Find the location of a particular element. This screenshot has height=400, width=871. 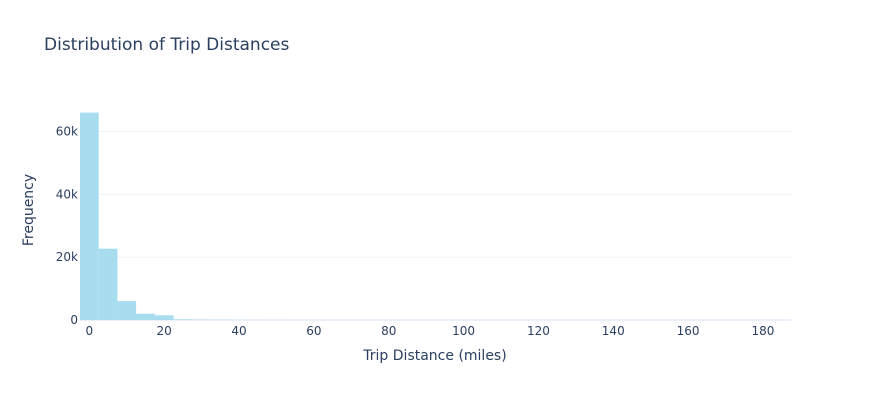

x-tick-label: 140 is located at coordinates (613, 331).